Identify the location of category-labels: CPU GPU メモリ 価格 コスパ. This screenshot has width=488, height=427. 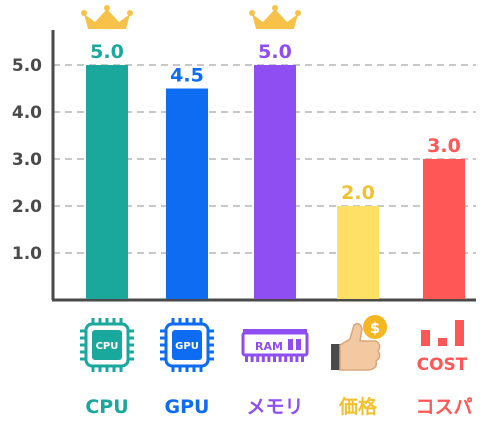
(278, 406).